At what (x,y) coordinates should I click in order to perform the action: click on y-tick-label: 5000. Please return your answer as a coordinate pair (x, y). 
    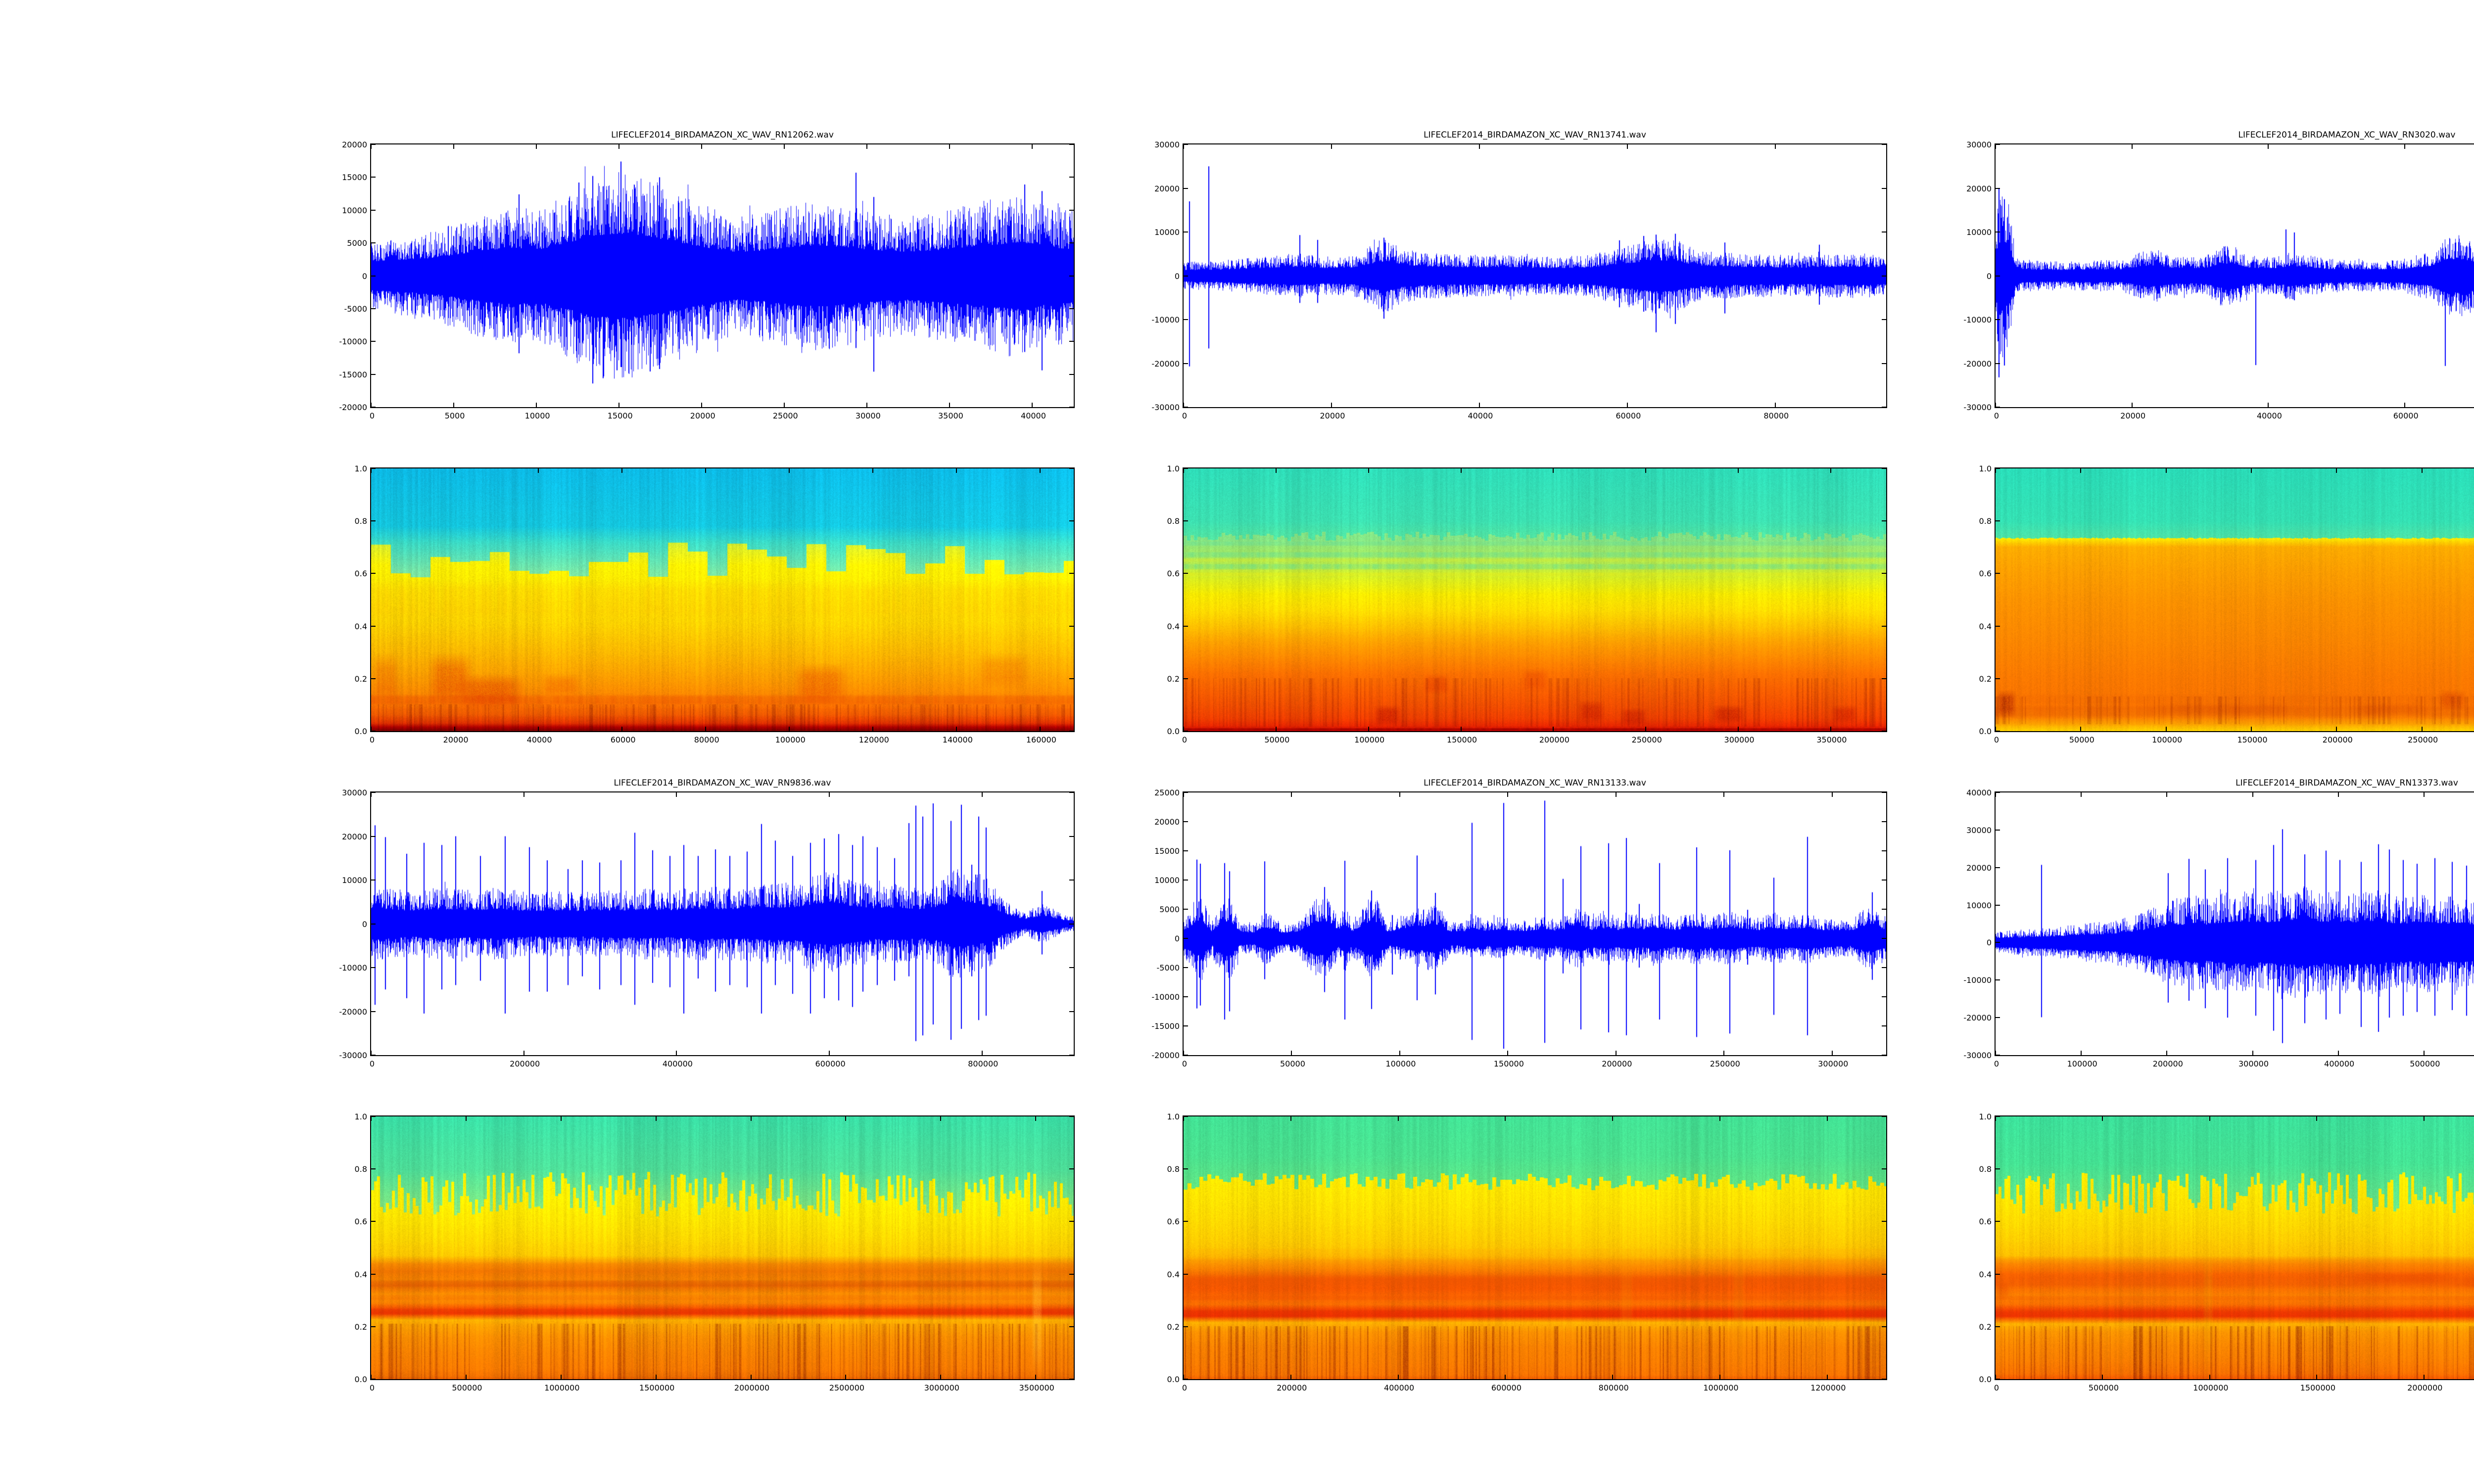
    Looking at the image, I should click on (1170, 909).